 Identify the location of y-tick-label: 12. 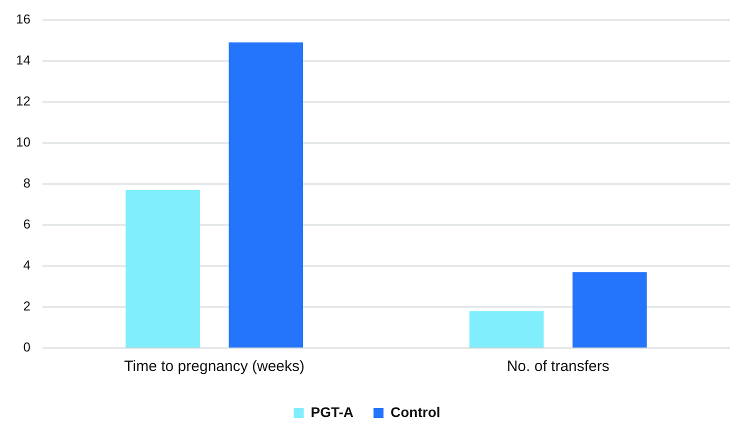
(23, 100).